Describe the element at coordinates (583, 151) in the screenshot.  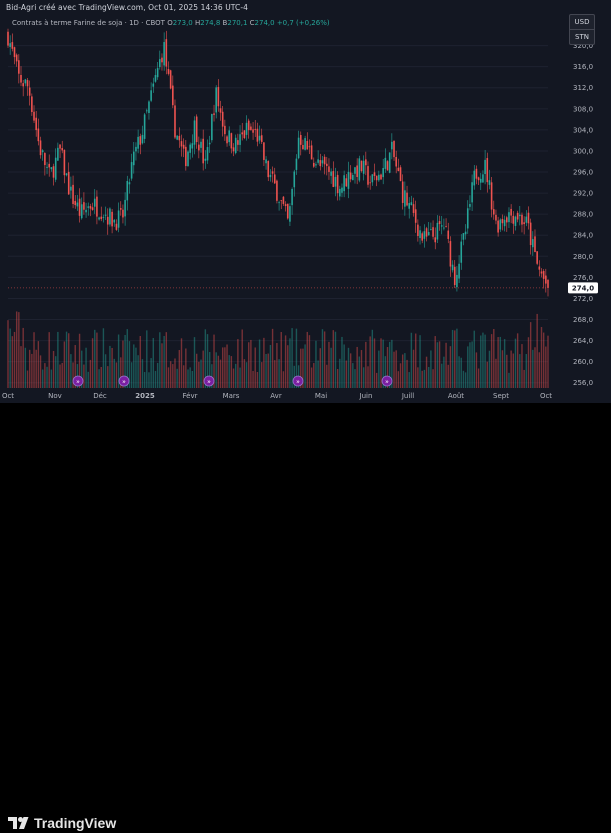
I see `price-tick-label: 300,0` at that location.